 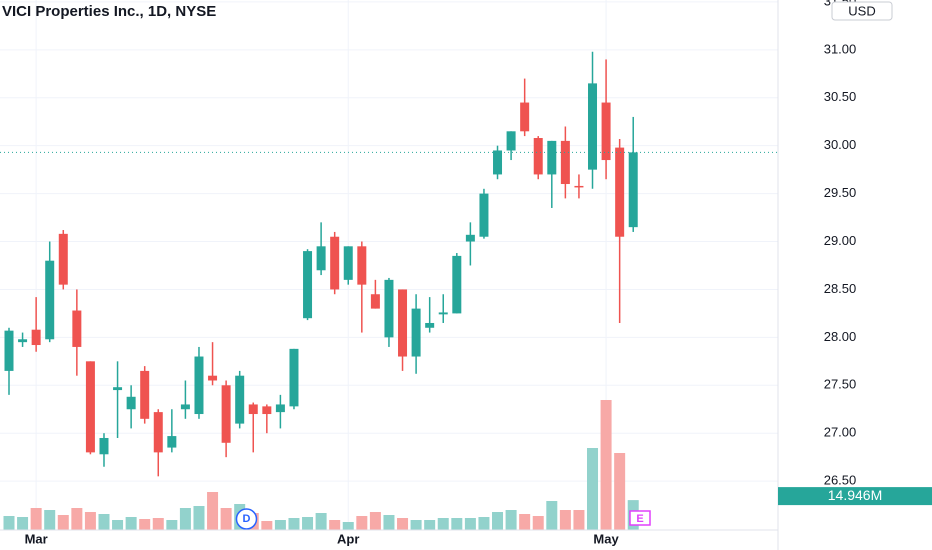 I want to click on y-tick-label: 29.50, so click(x=840, y=192).